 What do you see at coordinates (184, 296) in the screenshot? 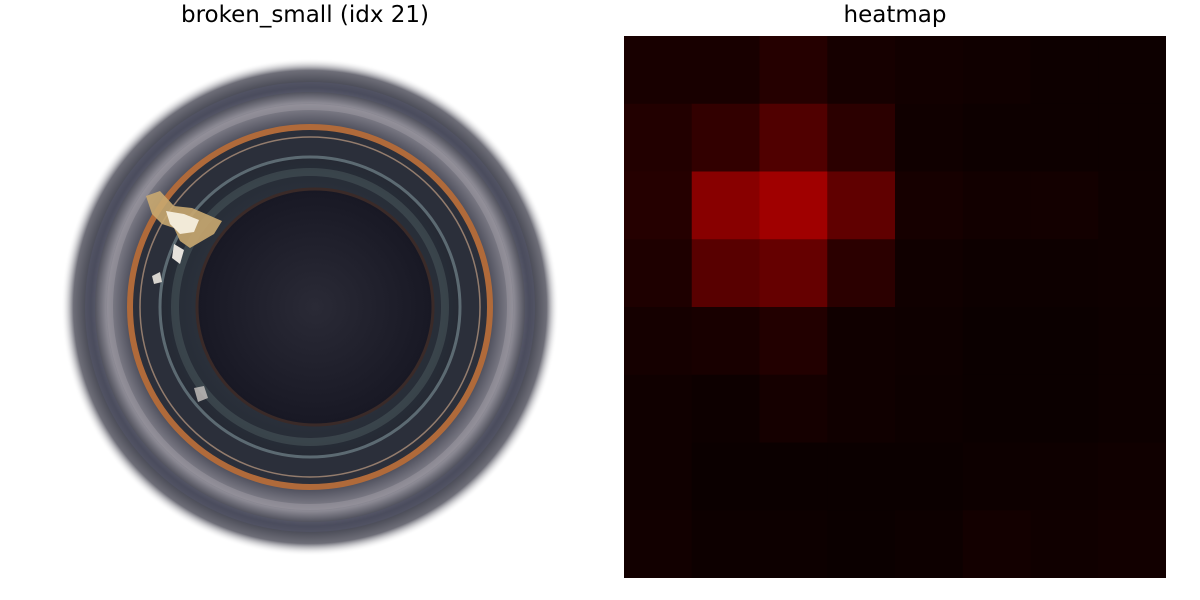
I see `defect-shard` at bounding box center [184, 296].